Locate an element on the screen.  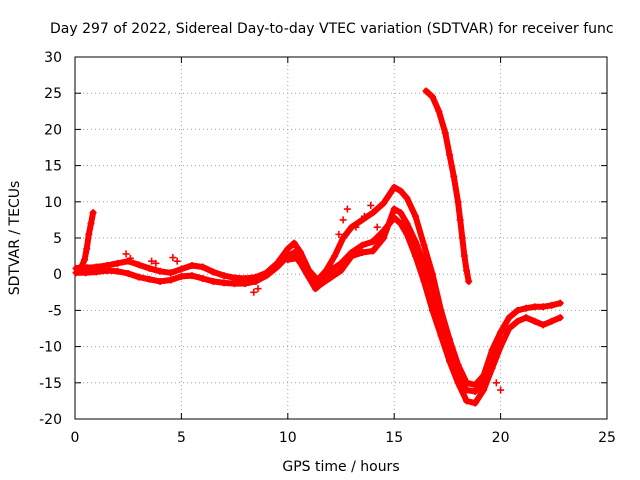
y-tick-label: 25 is located at coordinates (53, 94).